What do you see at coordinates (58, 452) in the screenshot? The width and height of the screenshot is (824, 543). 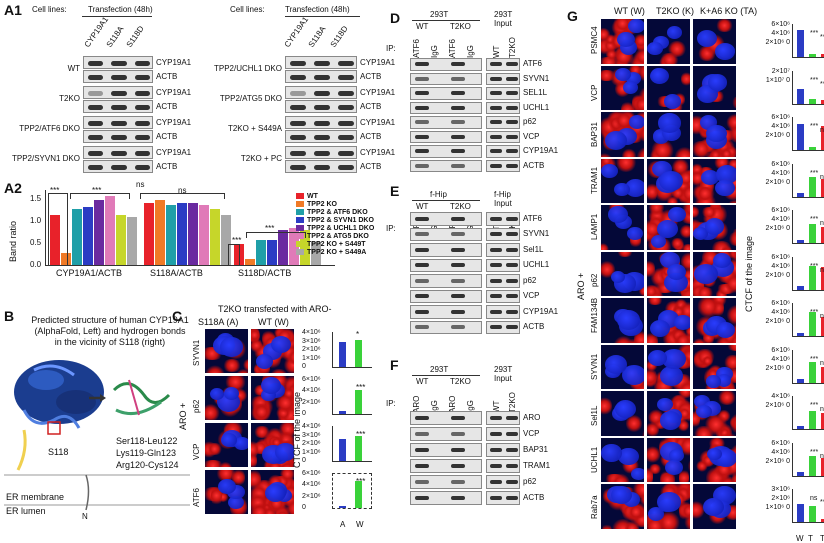 I see `s118-label: S118` at bounding box center [58, 452].